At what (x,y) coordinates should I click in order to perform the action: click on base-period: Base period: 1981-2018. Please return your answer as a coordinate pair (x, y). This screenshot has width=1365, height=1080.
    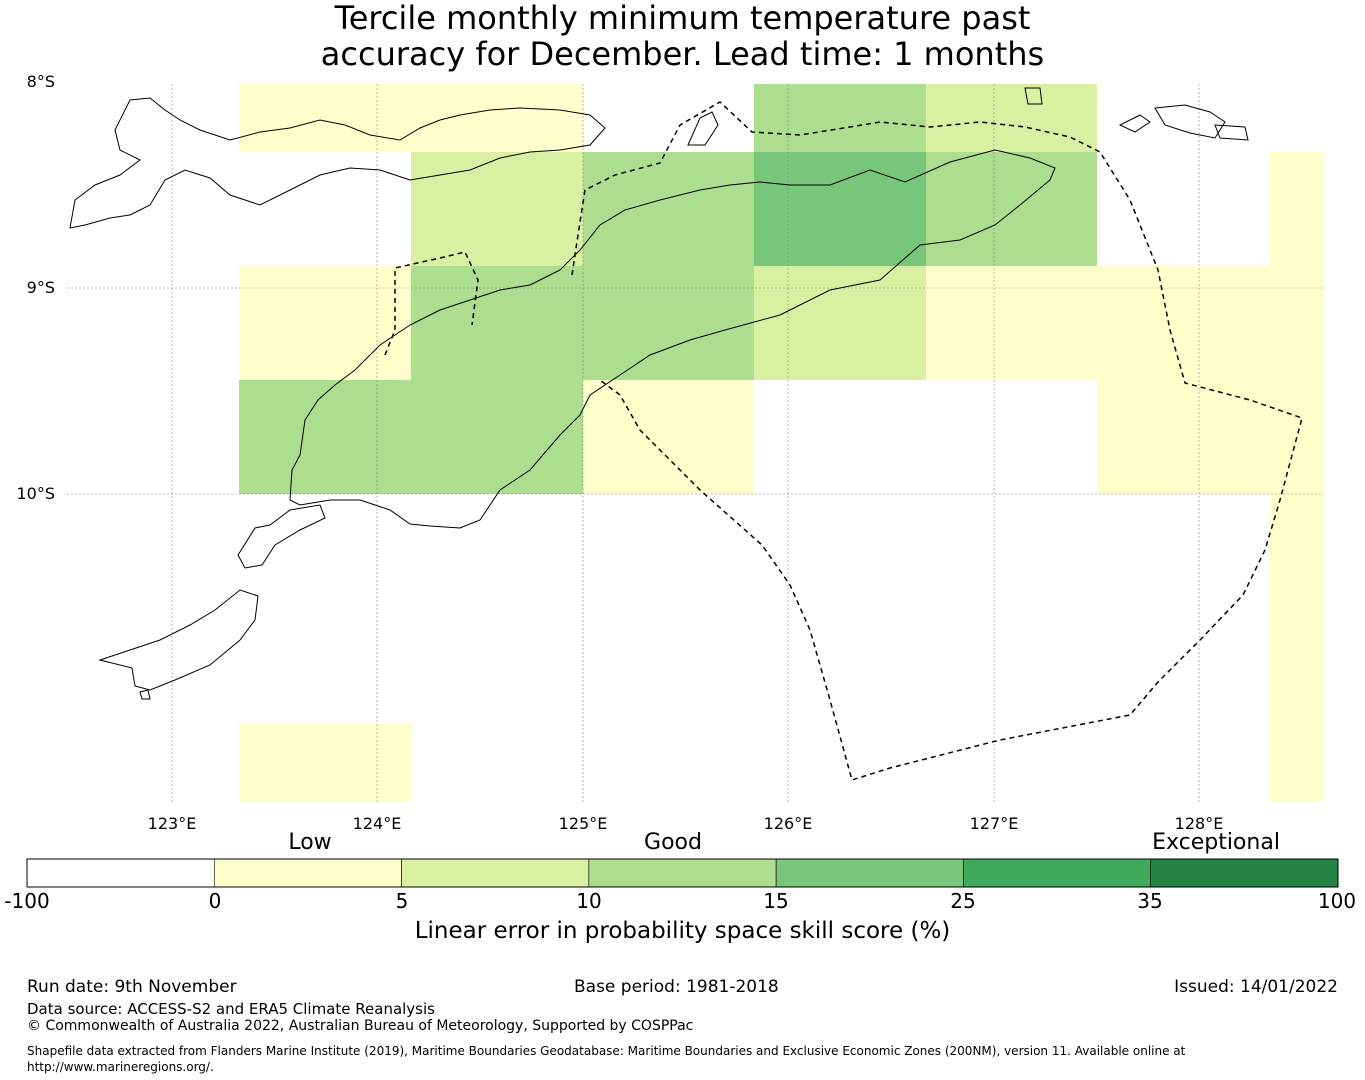
    Looking at the image, I should click on (676, 987).